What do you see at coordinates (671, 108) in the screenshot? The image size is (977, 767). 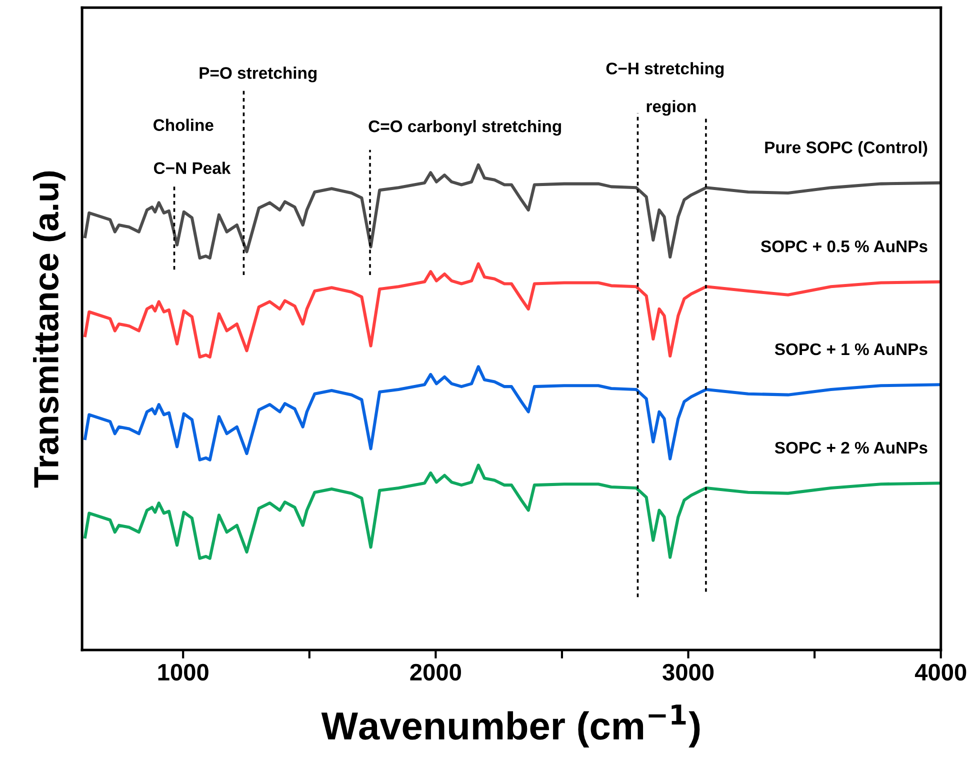 I see `text: region` at bounding box center [671, 108].